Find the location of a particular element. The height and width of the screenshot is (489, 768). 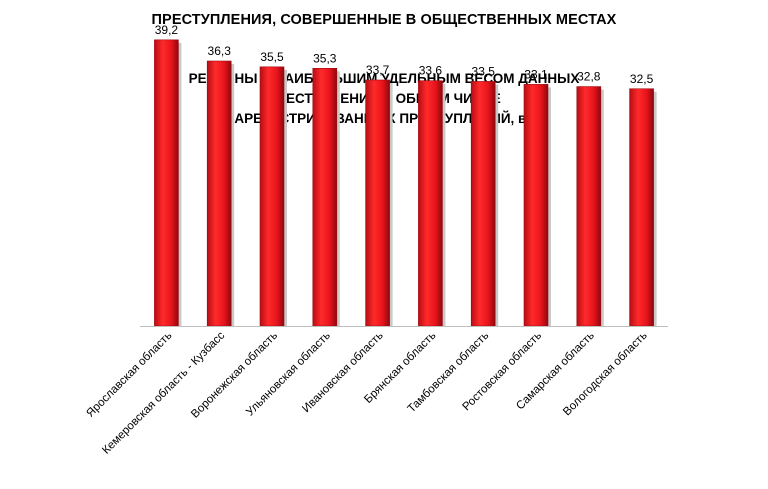

bar-value-label: 33,6 is located at coordinates (431, 71).